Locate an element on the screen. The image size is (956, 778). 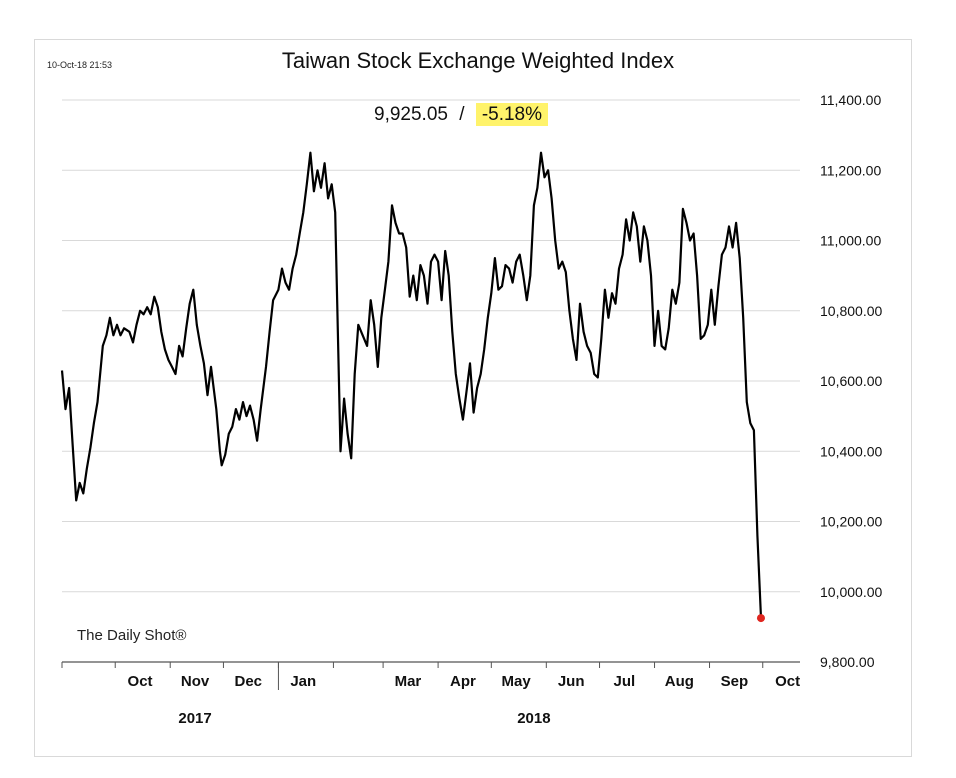
x-tick-label: May is located at coordinates (517, 681).